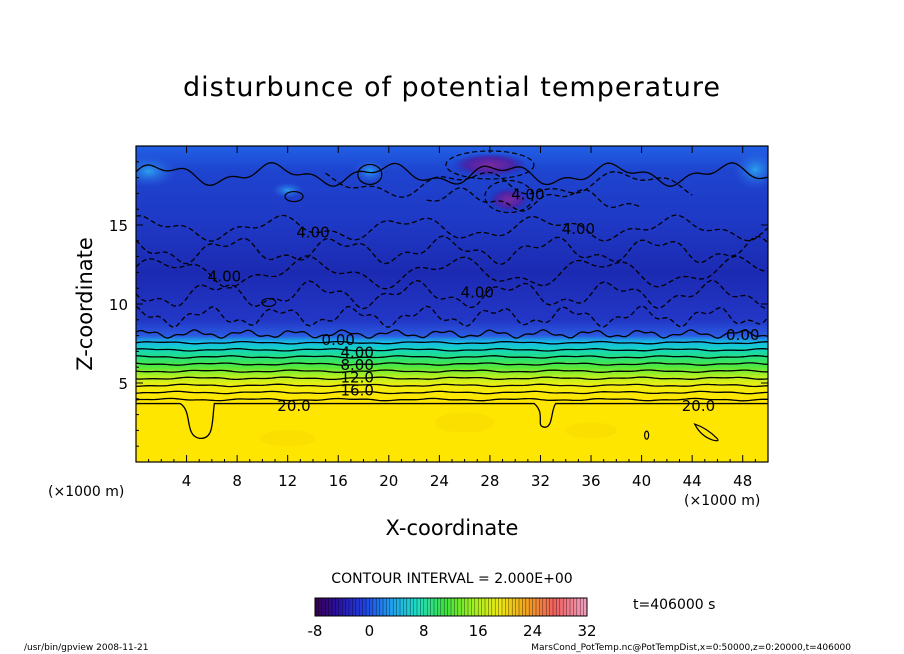 The image size is (904, 654). Describe the element at coordinates (742, 335) in the screenshot. I see `contour-label-6: 0.00` at that location.